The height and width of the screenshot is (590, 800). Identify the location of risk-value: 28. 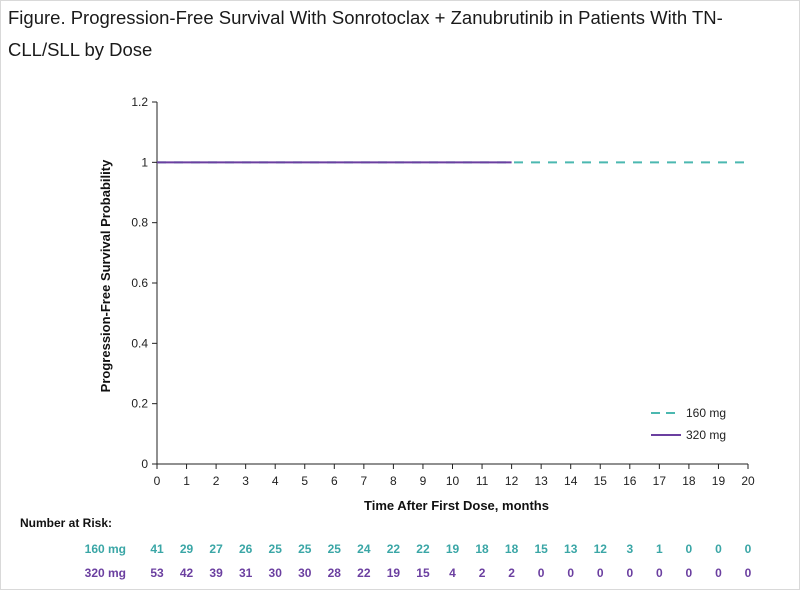
(335, 573).